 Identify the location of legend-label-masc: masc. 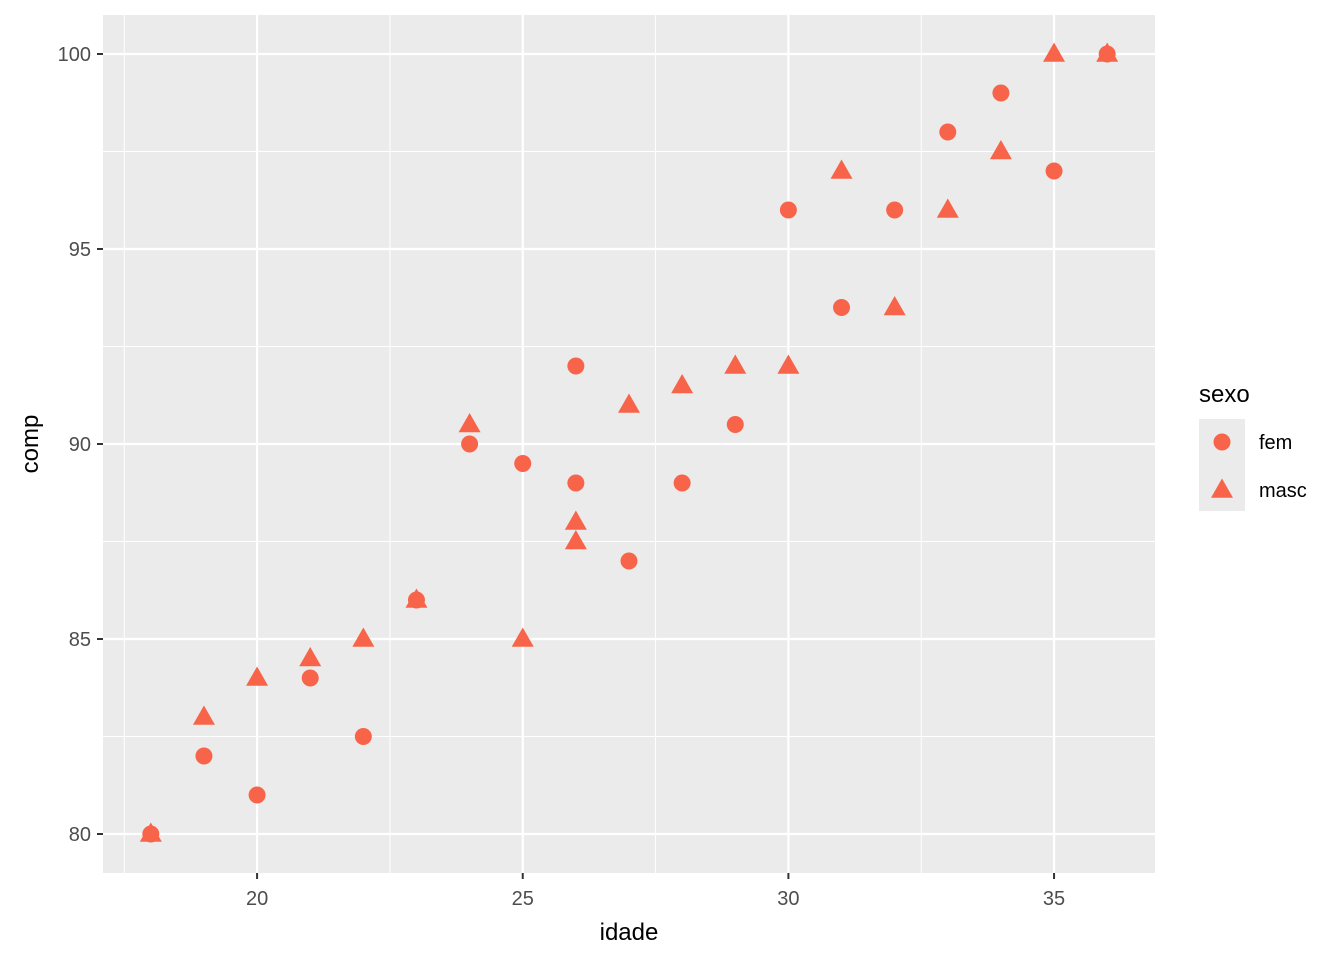
(1283, 491).